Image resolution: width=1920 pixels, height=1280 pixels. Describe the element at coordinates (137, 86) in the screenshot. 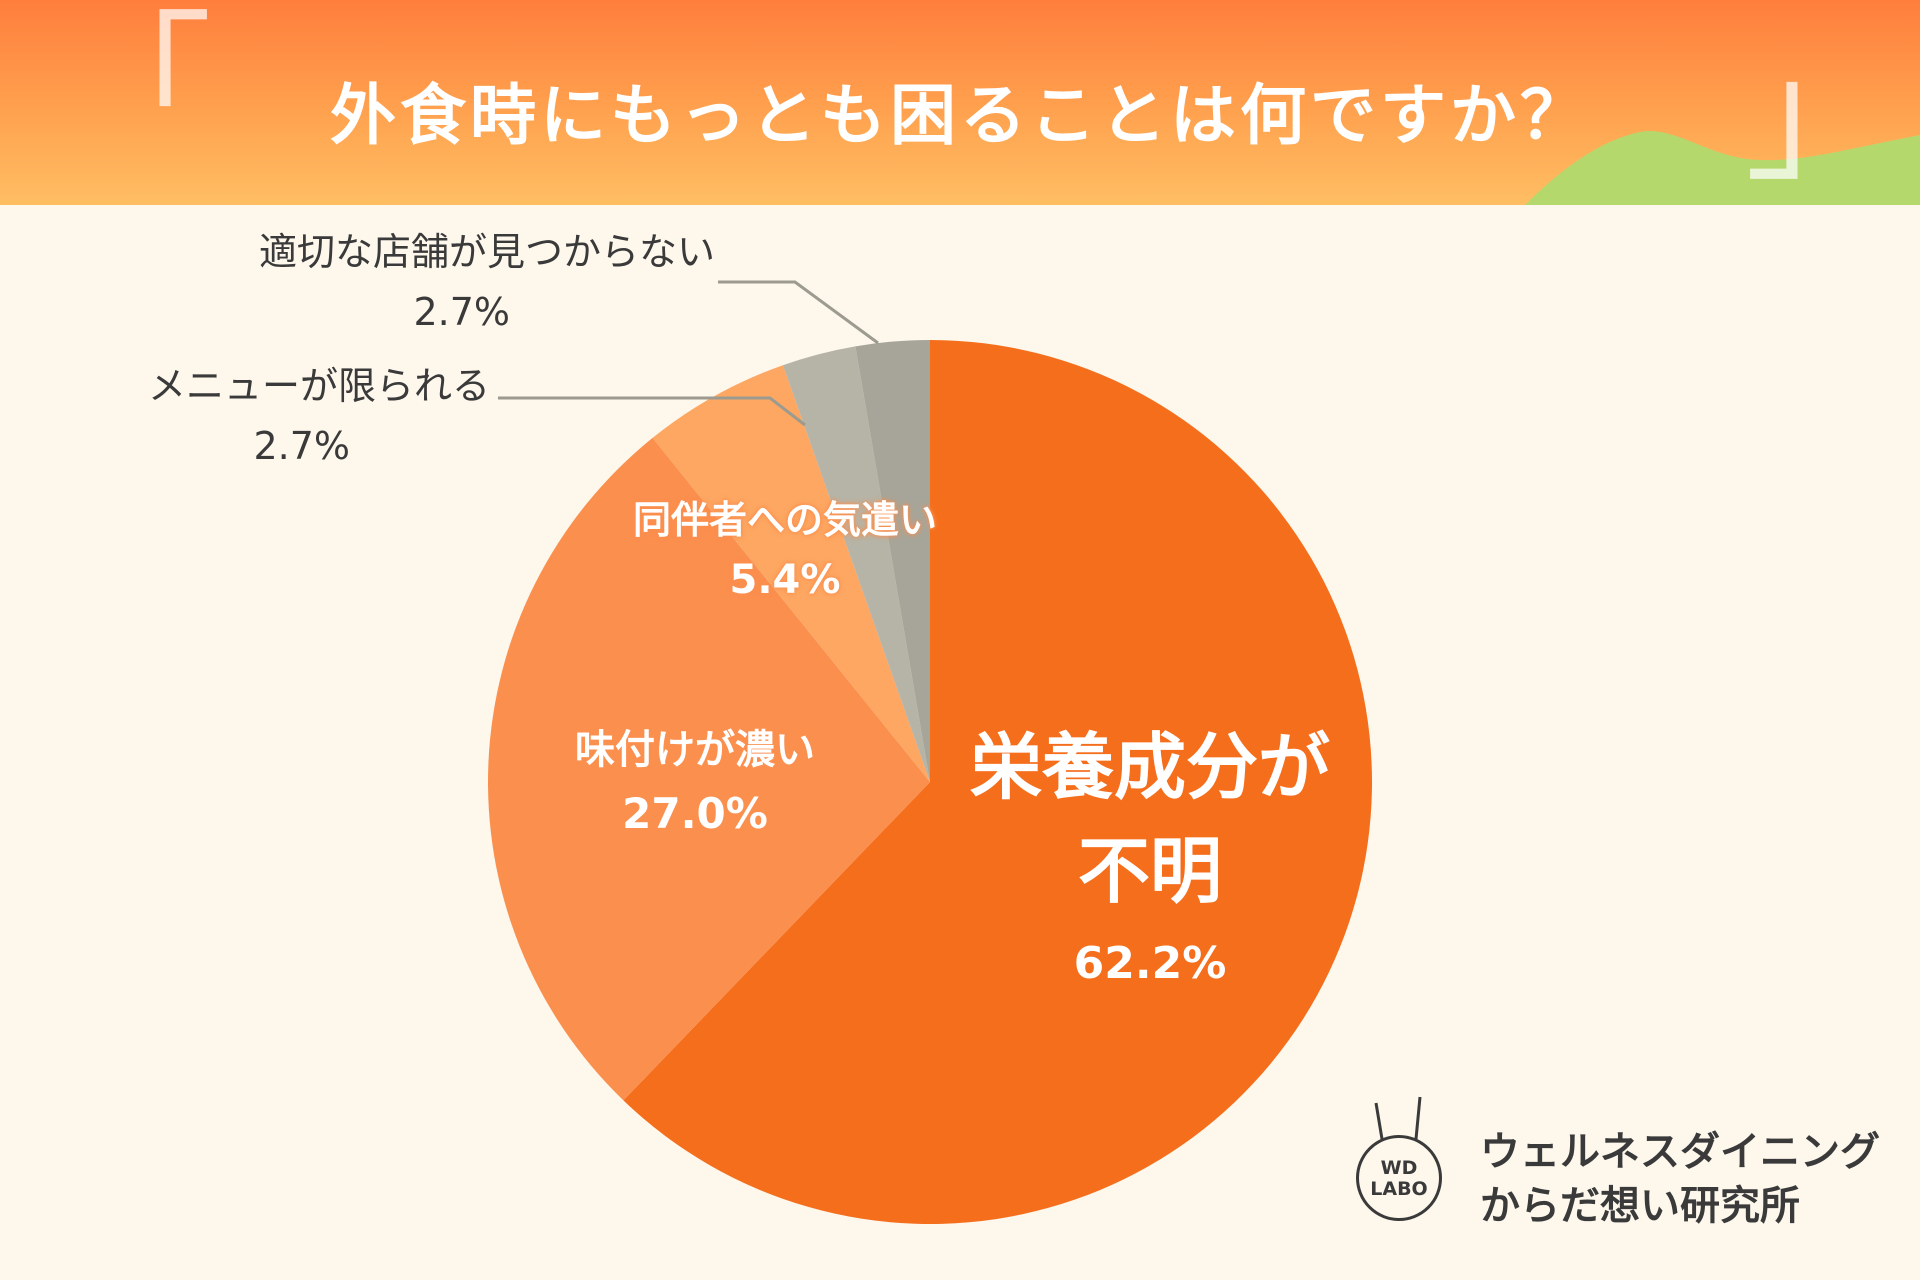

I see `open-bracket: 「` at that location.